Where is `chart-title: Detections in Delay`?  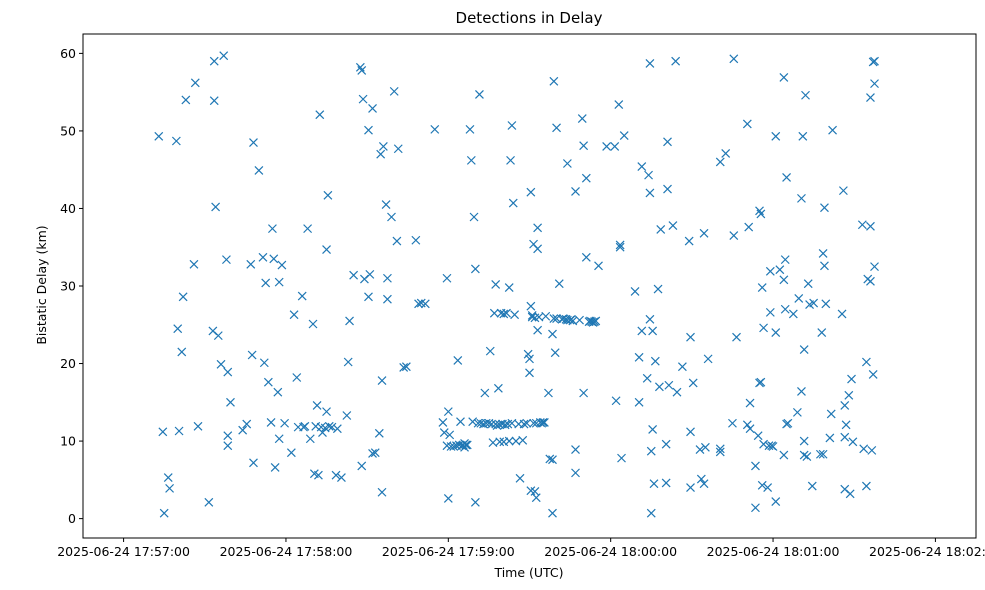 chart-title: Detections in Delay is located at coordinates (529, 18).